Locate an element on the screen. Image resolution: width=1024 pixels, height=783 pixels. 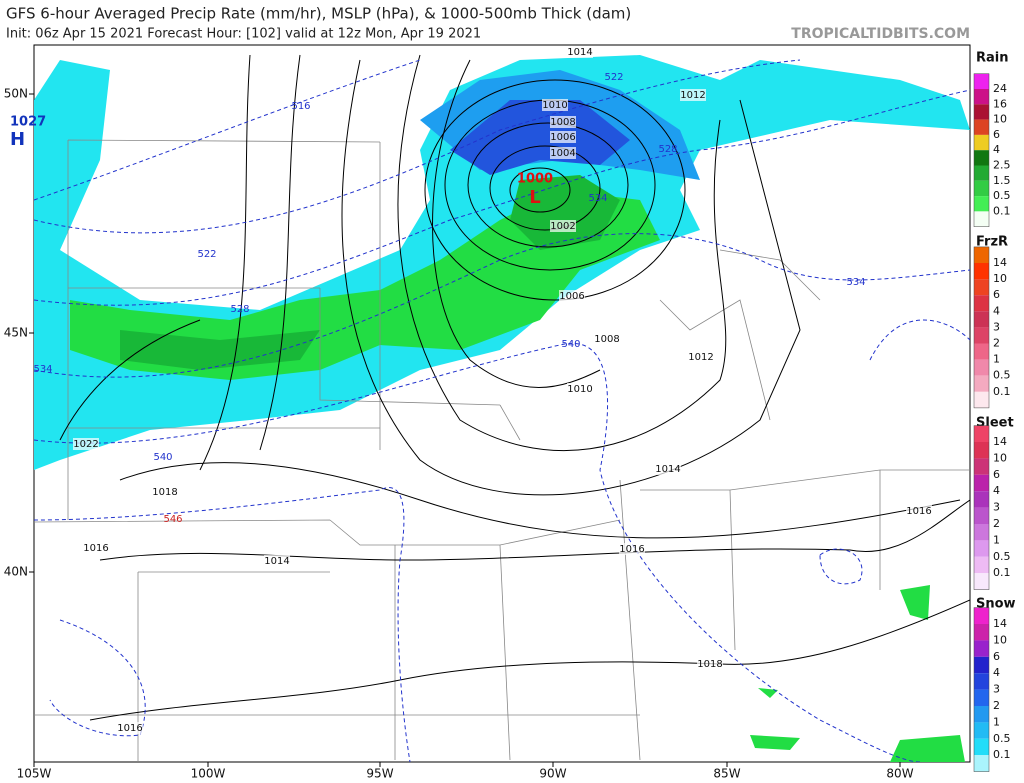
isobar-label: 1004 is located at coordinates (562, 153).